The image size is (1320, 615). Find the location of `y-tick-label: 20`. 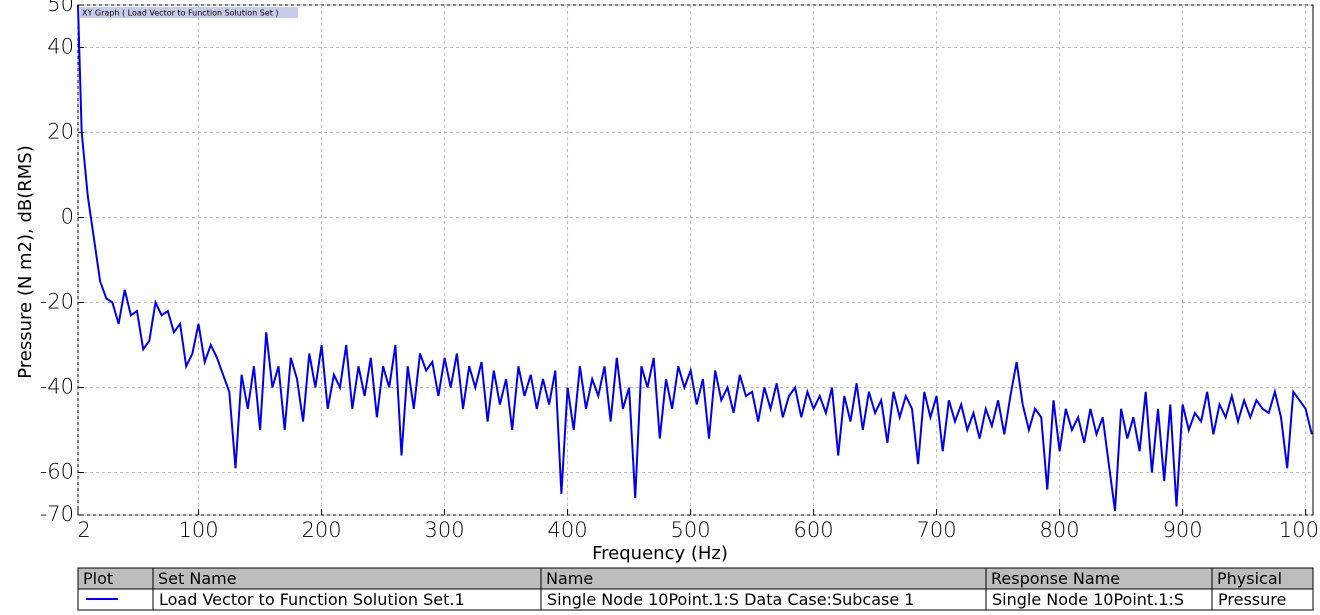

y-tick-label: 20 is located at coordinates (60, 132).